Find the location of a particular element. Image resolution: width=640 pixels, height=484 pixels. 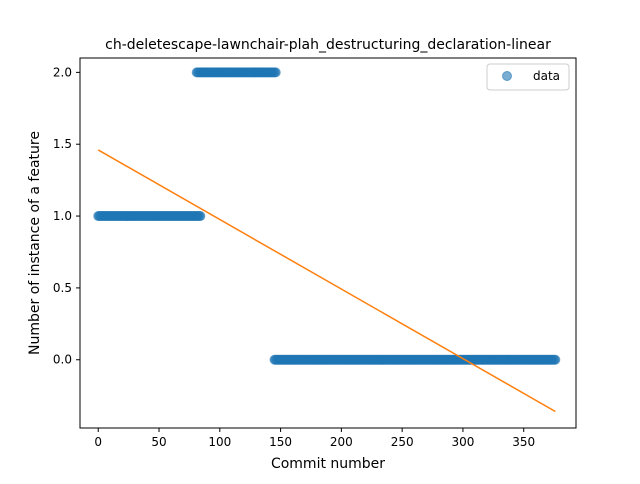

x-tick-label: 300 is located at coordinates (462, 442).